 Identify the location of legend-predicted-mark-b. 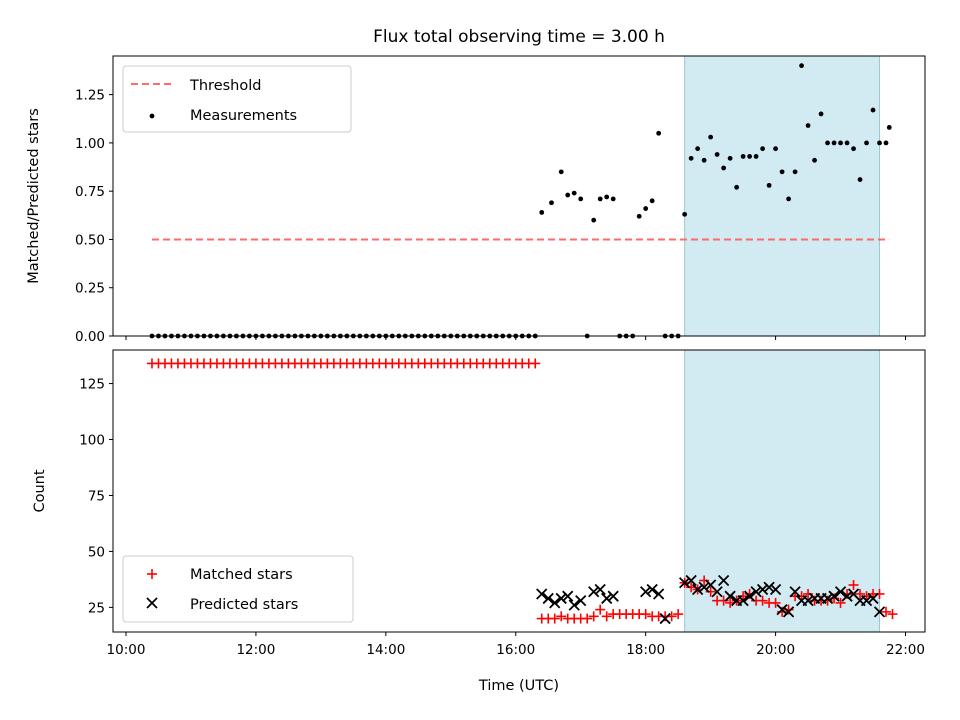
(152, 603).